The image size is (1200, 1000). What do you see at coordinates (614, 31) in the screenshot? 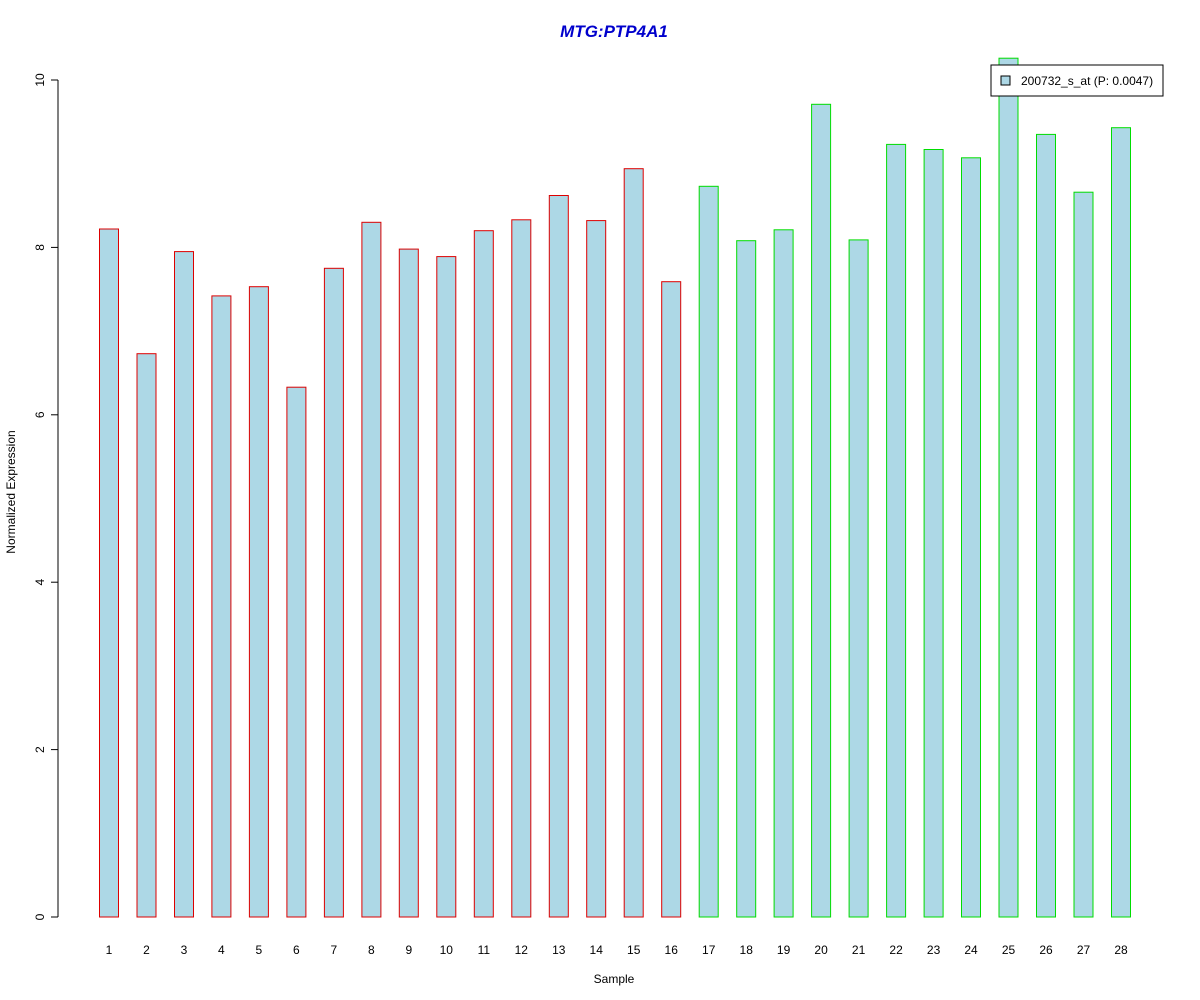
I see `chart-title: MTG:PTP4A1` at bounding box center [614, 31].